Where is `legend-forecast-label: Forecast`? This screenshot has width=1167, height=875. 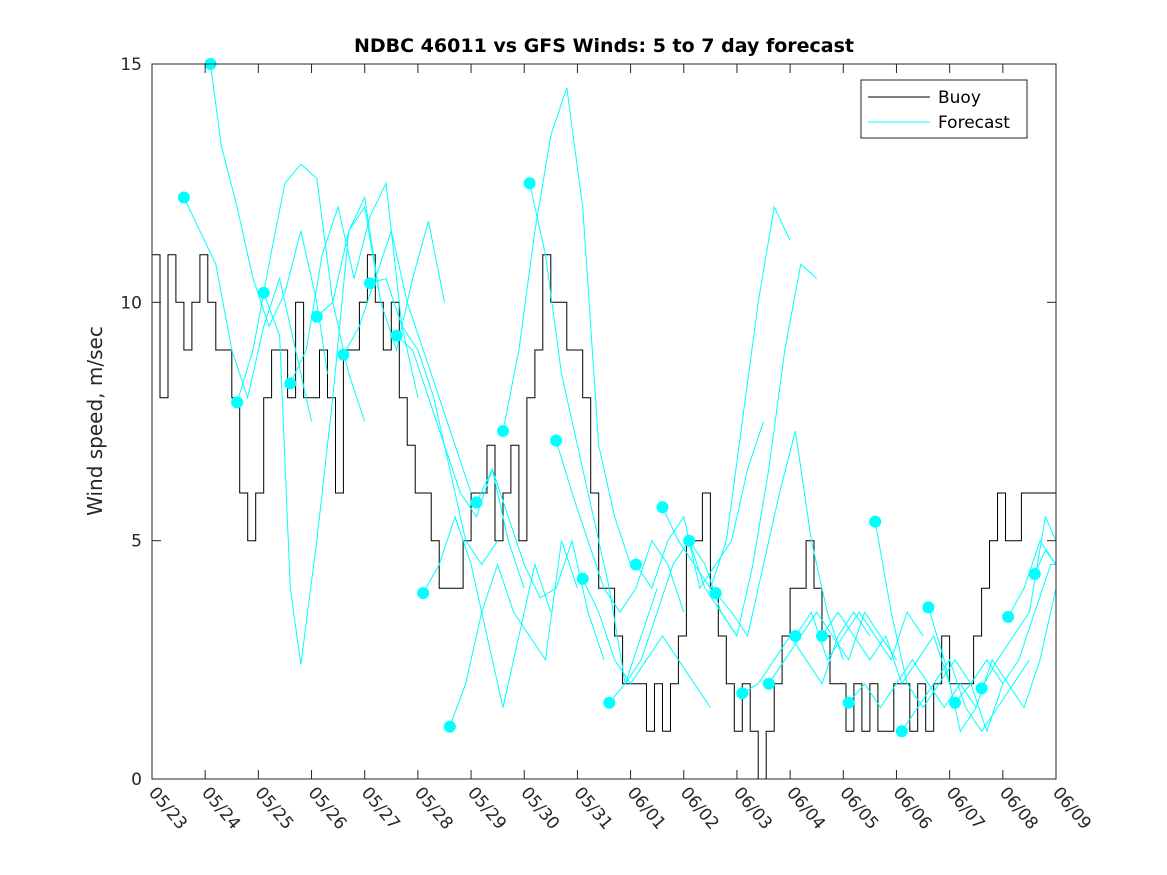
legend-forecast-label: Forecast is located at coordinates (974, 123).